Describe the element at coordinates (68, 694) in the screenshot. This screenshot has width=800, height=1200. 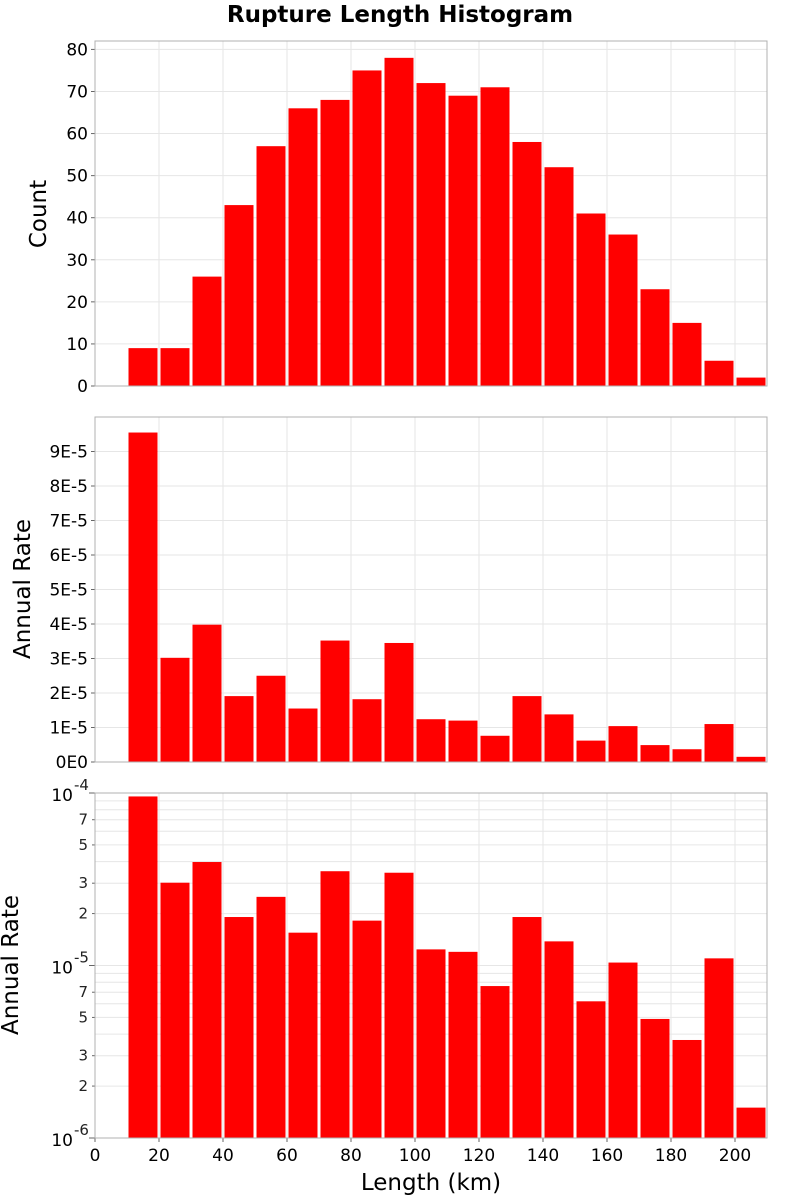
I see `y-tick-label: 2E-5` at that location.